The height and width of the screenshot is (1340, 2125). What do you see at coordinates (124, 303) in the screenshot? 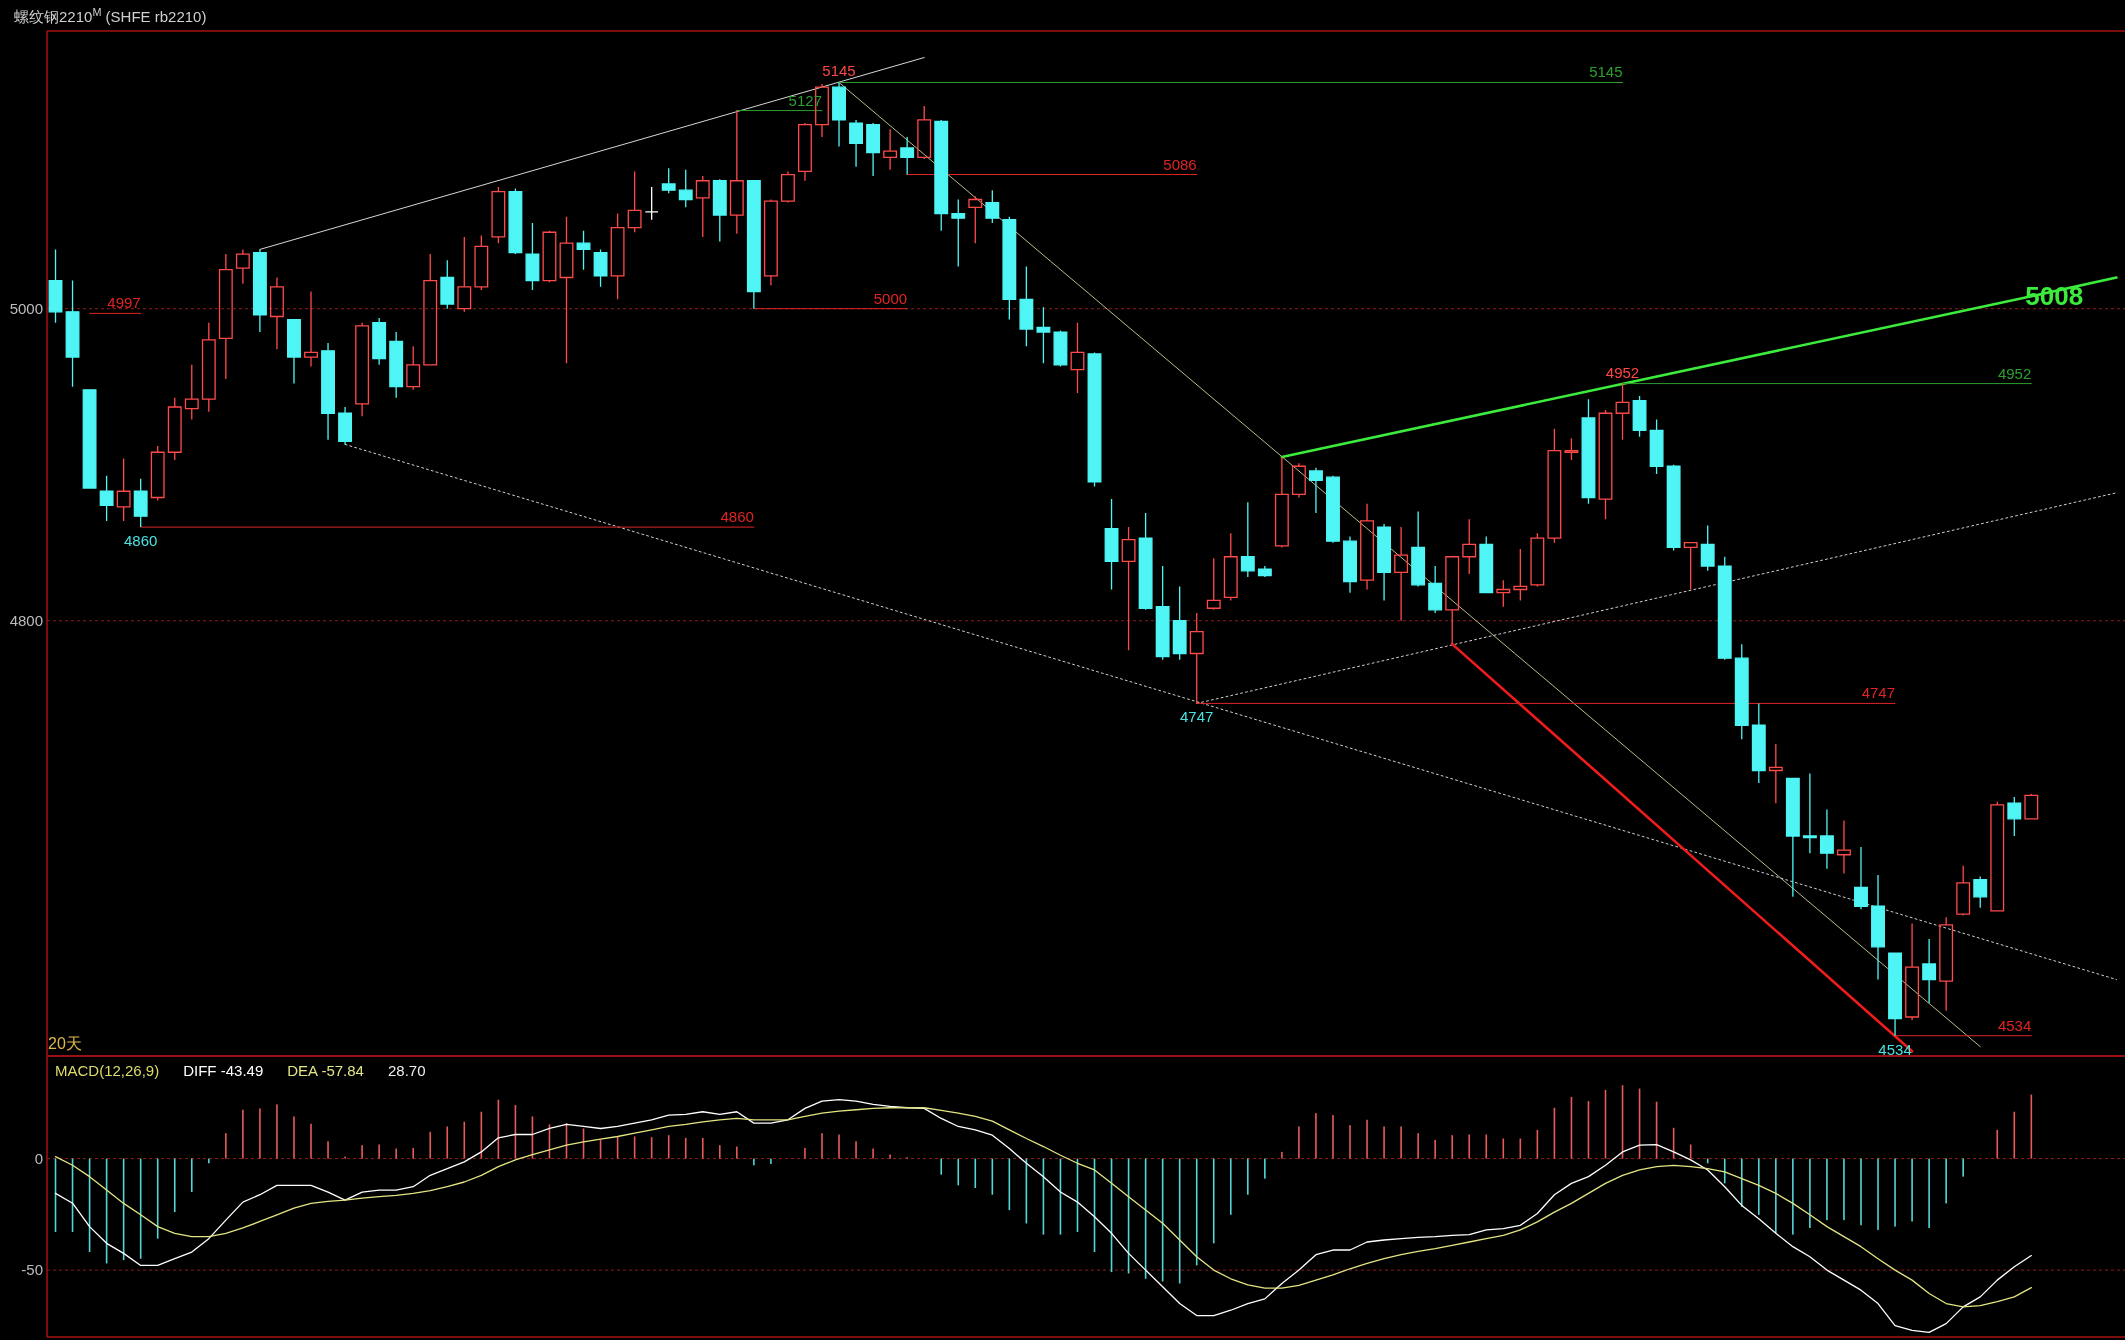
I see `data-label: 4997` at bounding box center [124, 303].